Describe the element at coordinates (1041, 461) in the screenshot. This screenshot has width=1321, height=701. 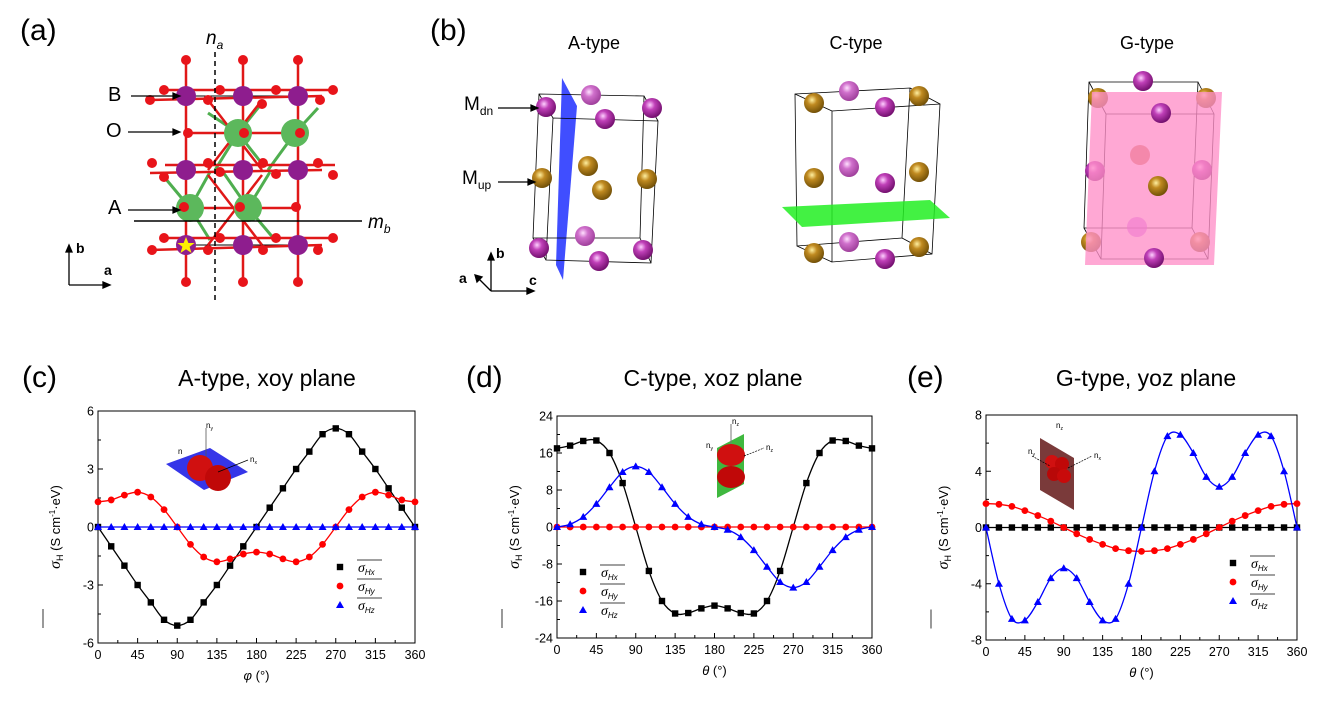
I see `inset-axis-y` at that location.